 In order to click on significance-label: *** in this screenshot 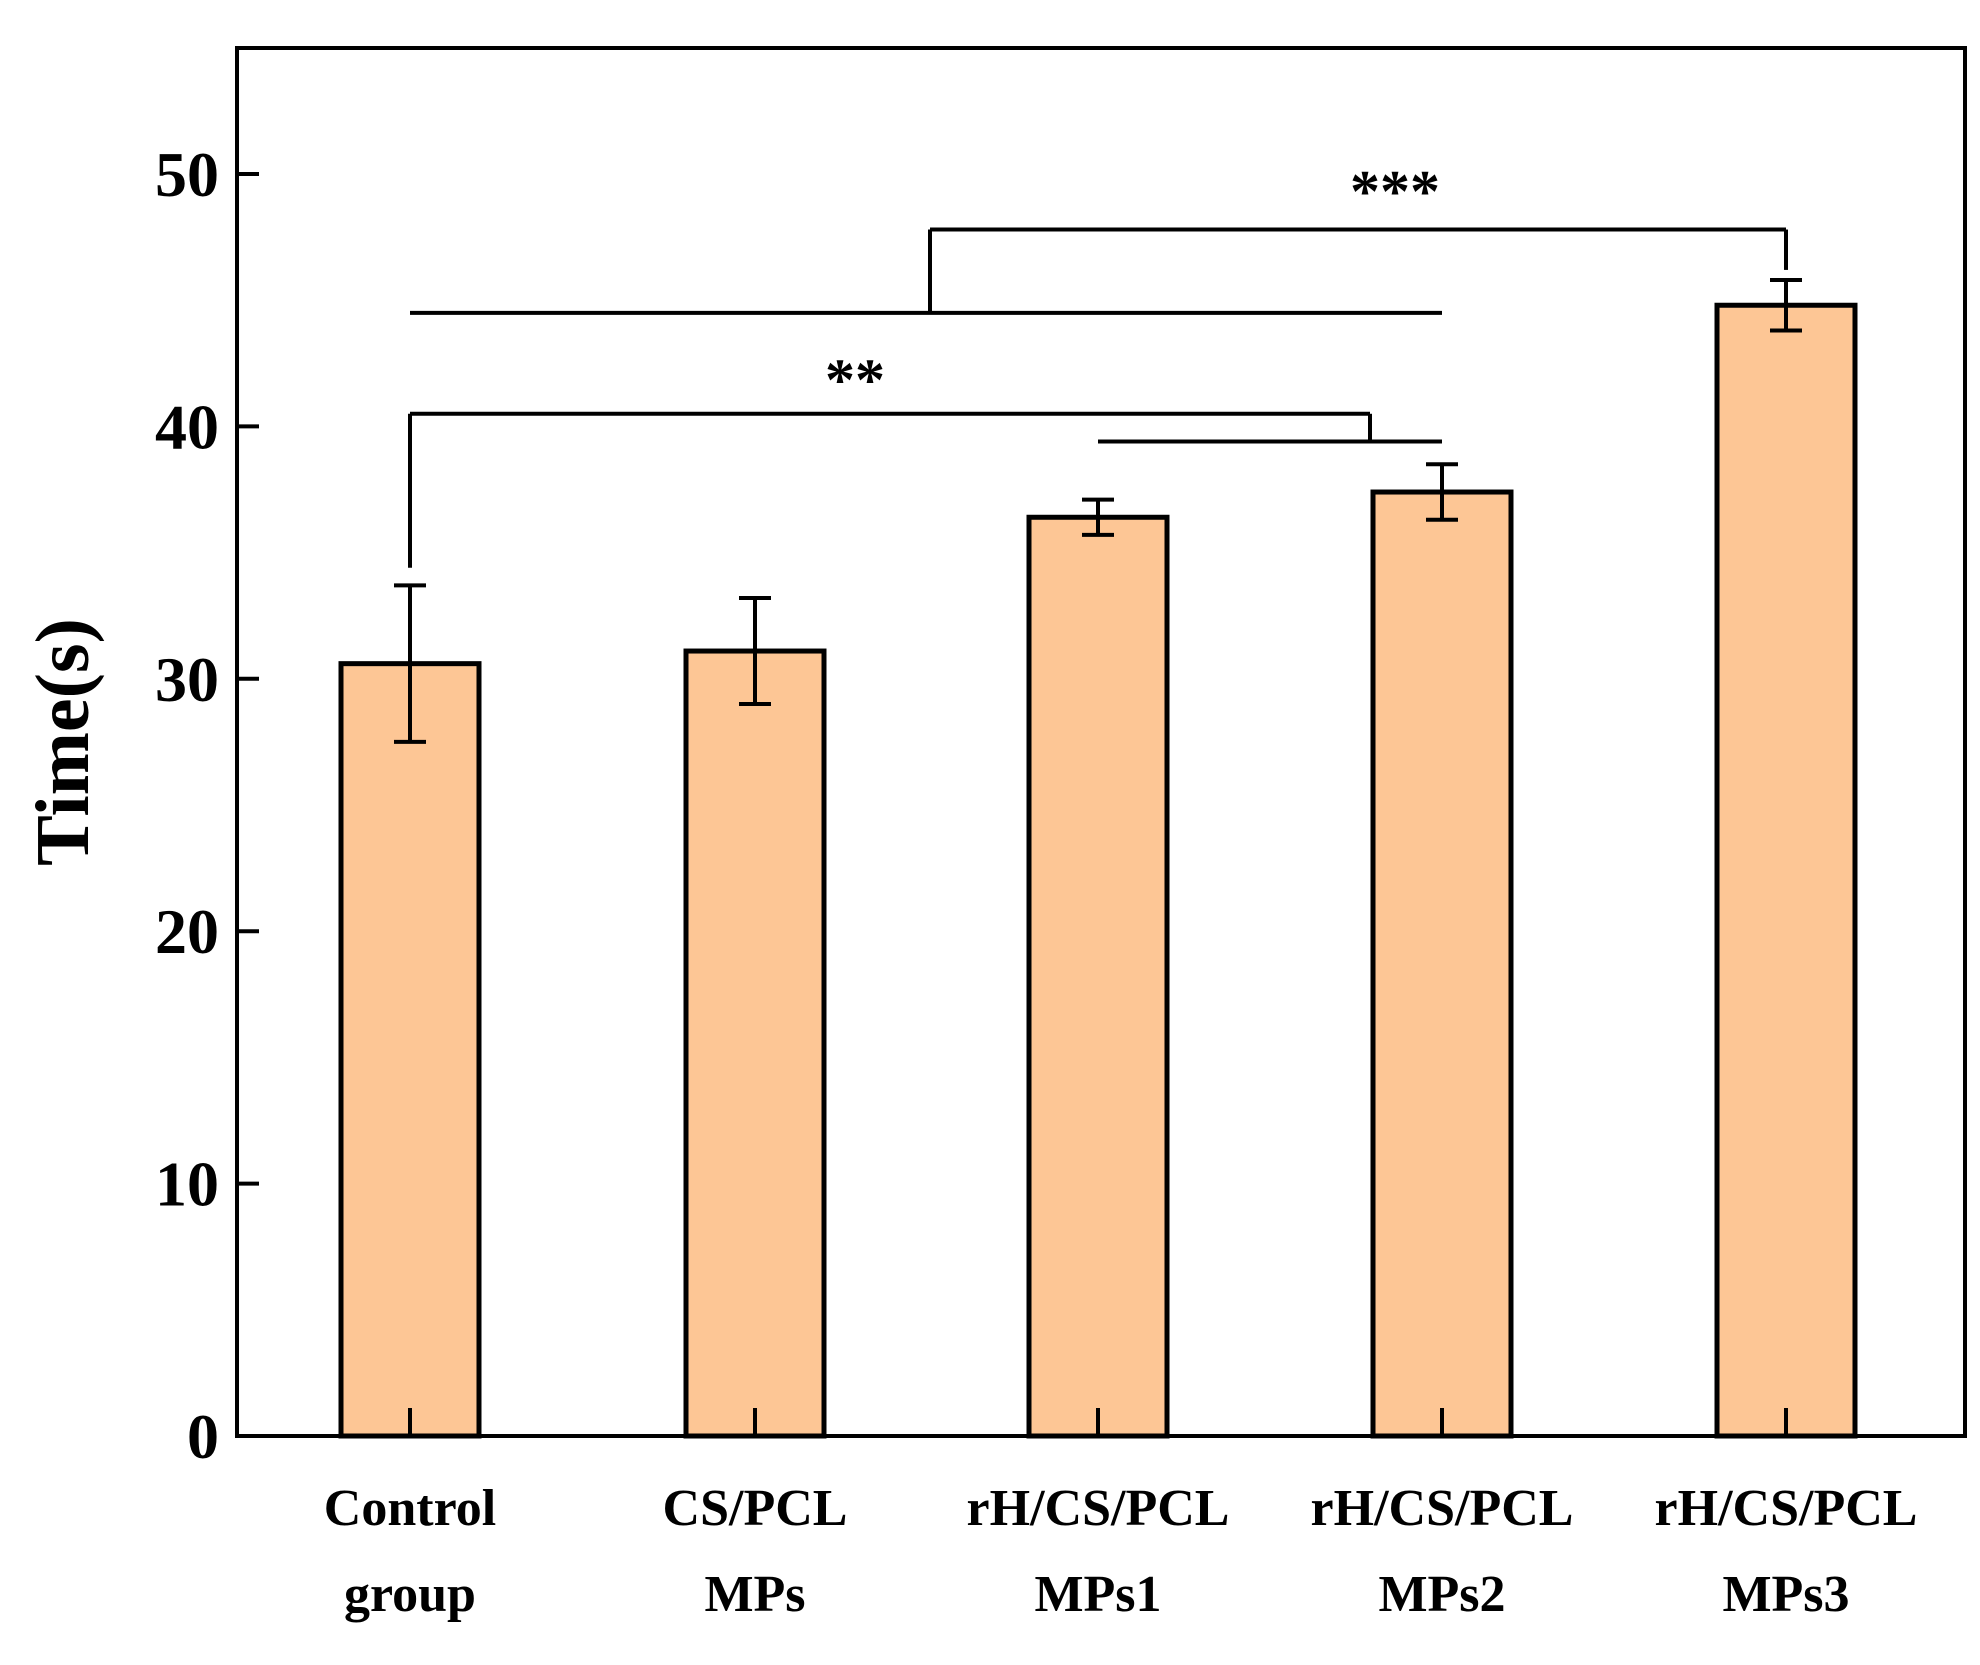, I will do `click(1395, 192)`.